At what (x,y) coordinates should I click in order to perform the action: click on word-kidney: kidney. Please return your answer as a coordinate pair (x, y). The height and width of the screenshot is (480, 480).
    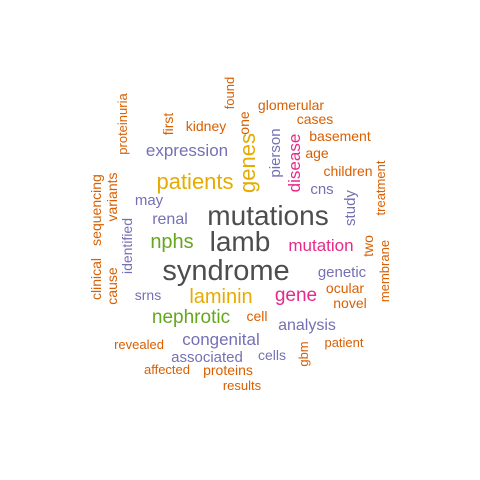
    Looking at the image, I should click on (206, 126).